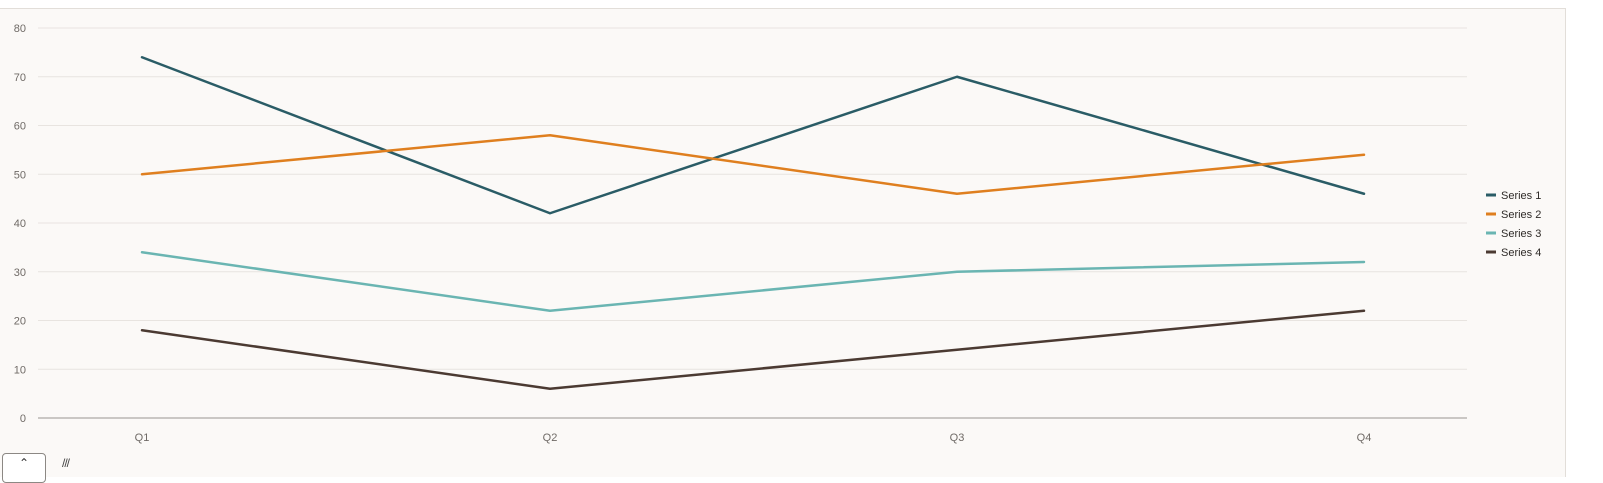  Describe the element at coordinates (20, 273) in the screenshot. I see `y-tick-label: 30` at that location.